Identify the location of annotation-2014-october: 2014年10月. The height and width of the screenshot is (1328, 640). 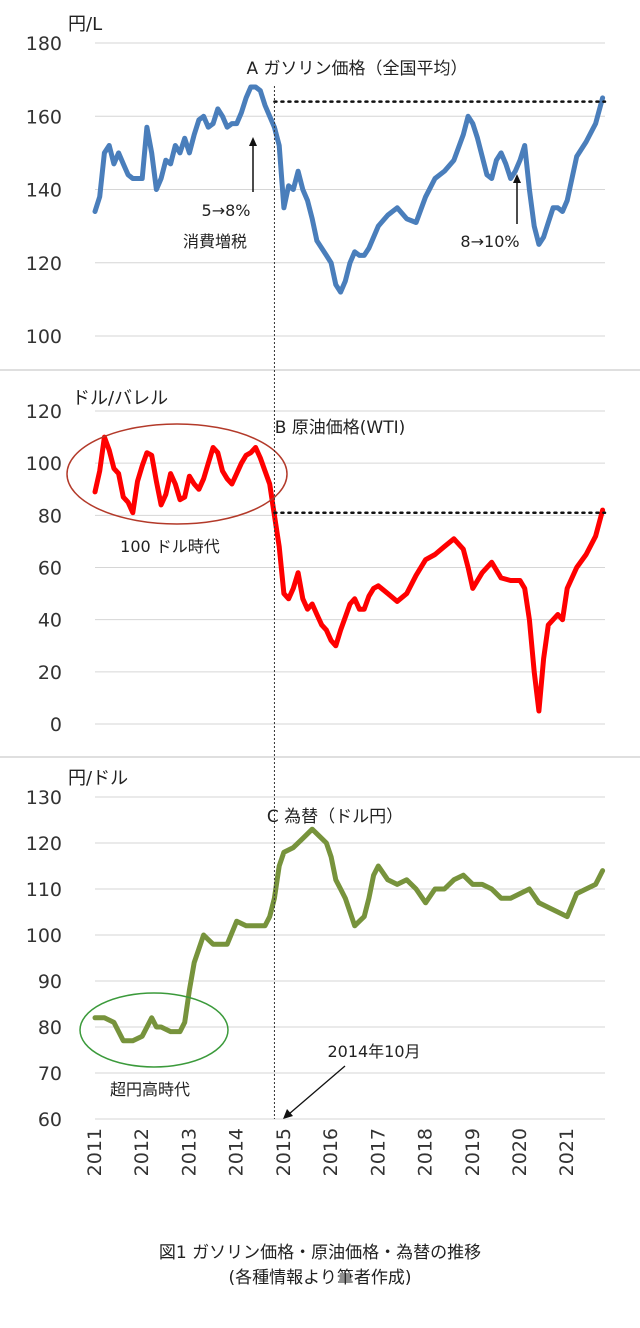
(373, 1051).